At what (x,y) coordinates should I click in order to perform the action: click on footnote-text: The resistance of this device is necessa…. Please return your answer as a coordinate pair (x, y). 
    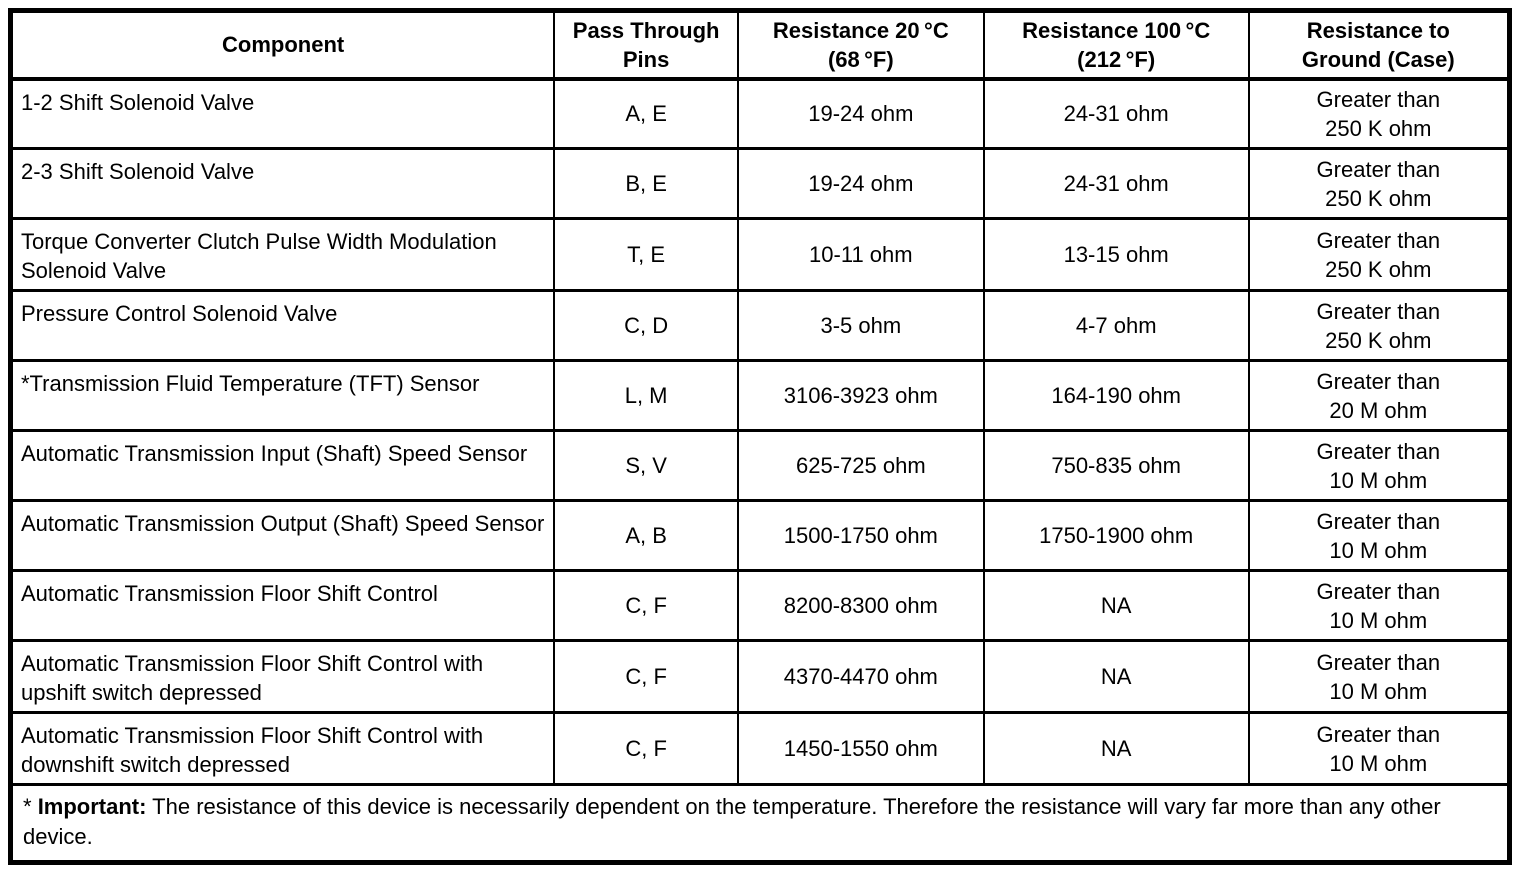
    Looking at the image, I should click on (732, 821).